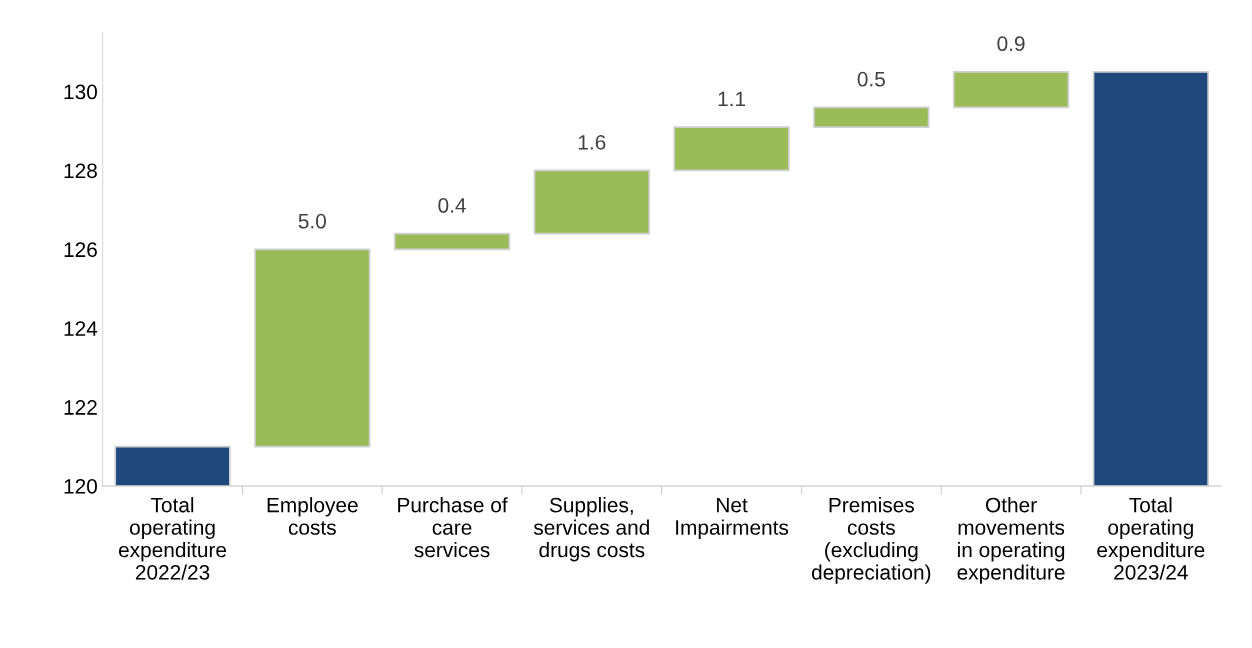  I want to click on y-tick-label: 120, so click(80, 486).